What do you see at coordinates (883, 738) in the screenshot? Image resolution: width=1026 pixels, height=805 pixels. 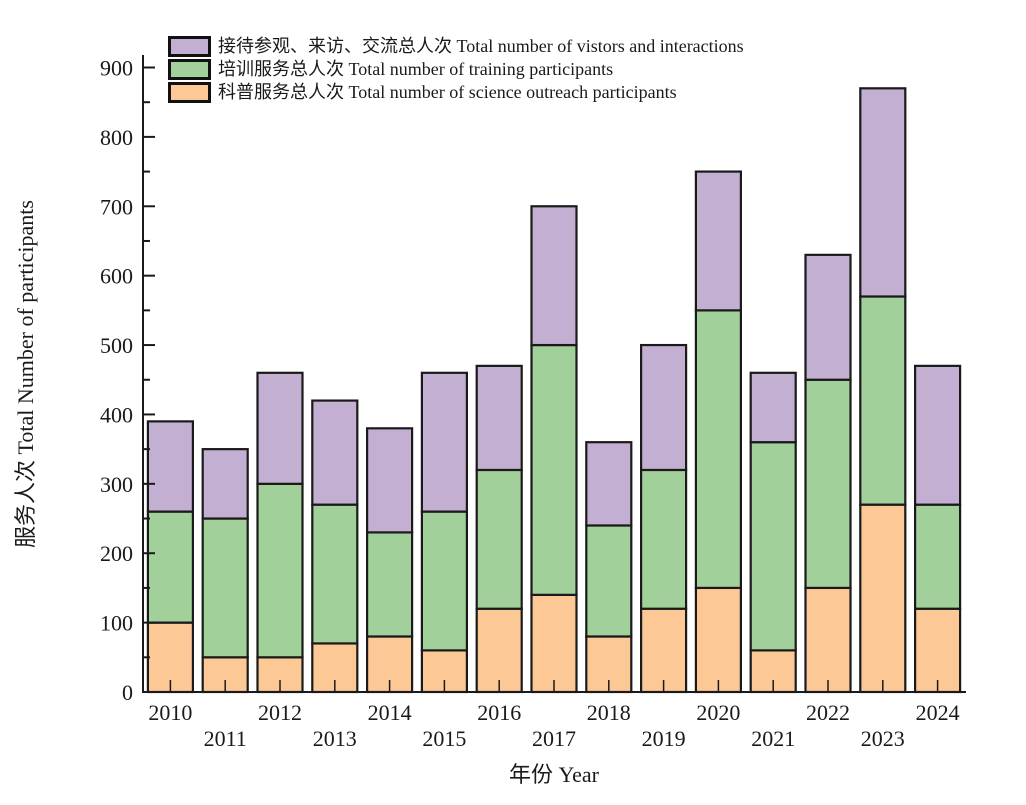 I see `x-tick-label: 2023` at bounding box center [883, 738].